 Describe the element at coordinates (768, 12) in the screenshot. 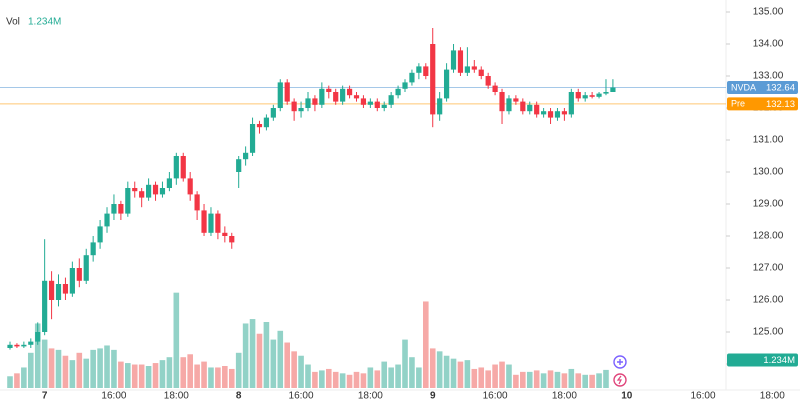

I see `y-tick-label: 135.00` at that location.